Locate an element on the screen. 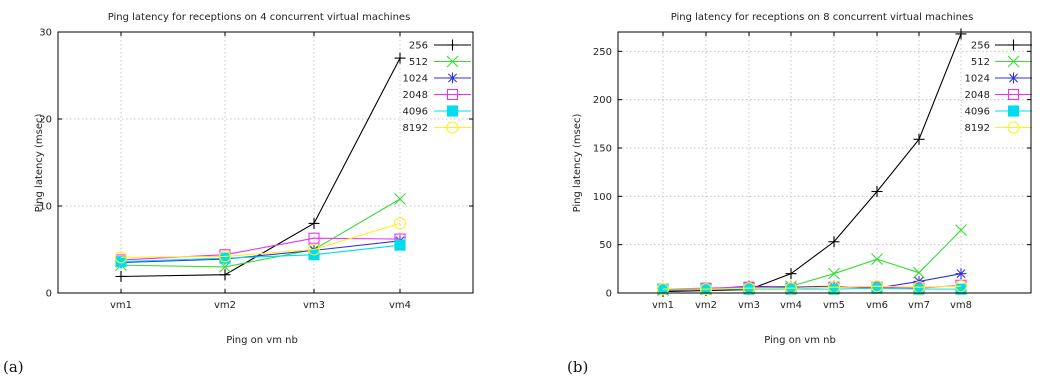 The height and width of the screenshot is (378, 1042). y-tick-label: 100 is located at coordinates (602, 197).